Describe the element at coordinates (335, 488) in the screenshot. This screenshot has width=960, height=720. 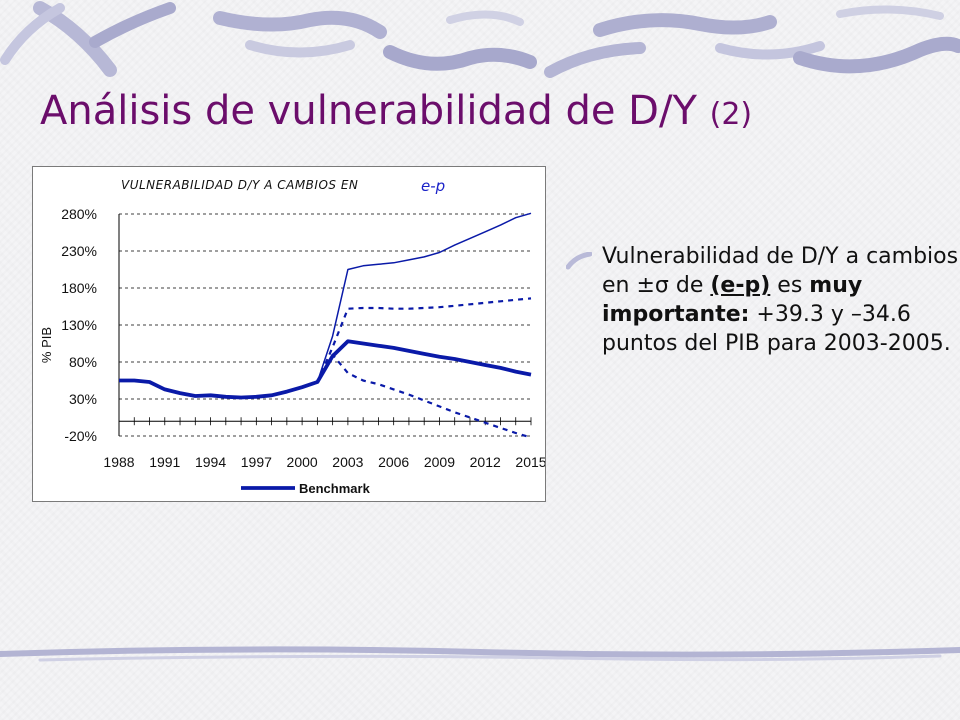
I see `legend-label: Benchmark` at that location.